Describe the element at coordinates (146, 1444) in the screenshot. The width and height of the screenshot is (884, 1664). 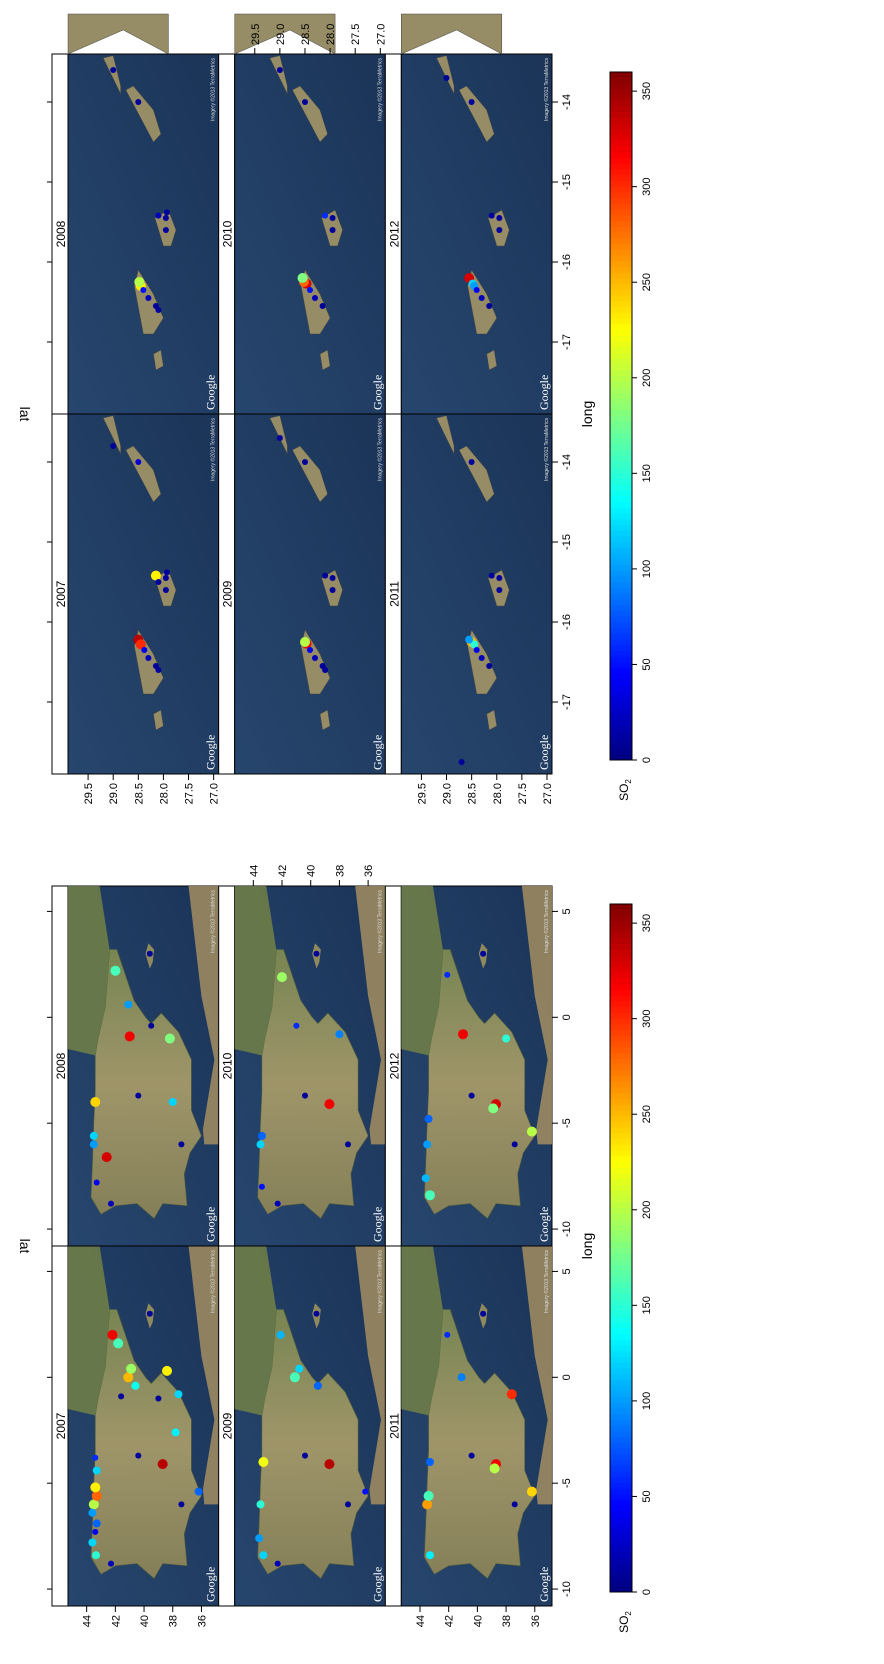
I see `land-iberia` at that location.